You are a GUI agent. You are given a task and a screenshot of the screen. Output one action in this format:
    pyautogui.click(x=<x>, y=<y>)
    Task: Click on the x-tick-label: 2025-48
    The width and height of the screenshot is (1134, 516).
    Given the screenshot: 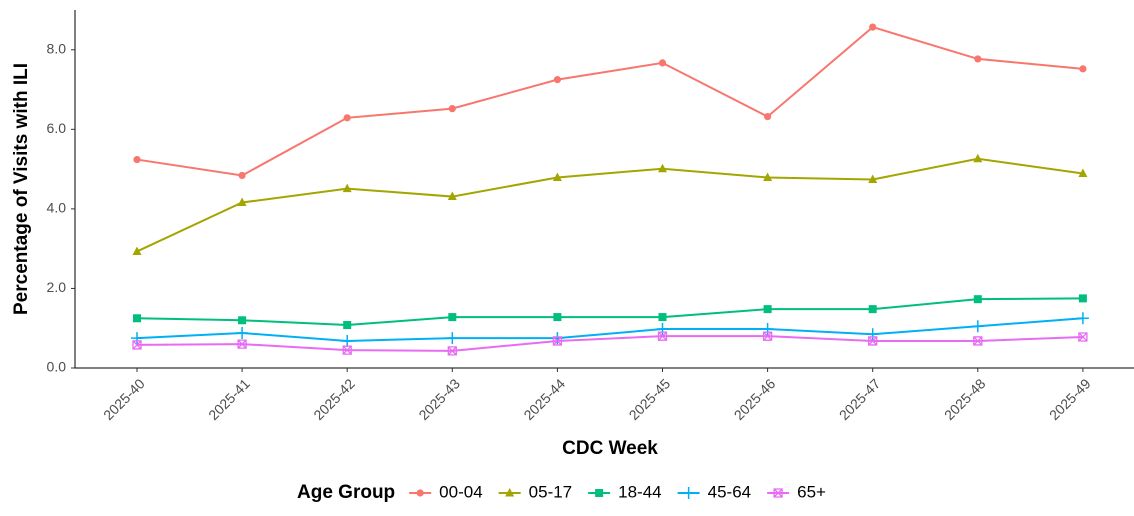 What is the action you would take?
    pyautogui.click(x=965, y=399)
    